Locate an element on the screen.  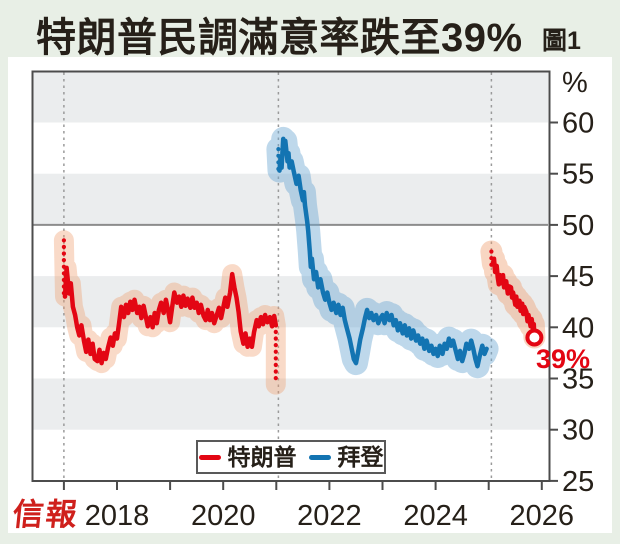
legend-item-trump: 特朗普 is located at coordinates (247, 456).